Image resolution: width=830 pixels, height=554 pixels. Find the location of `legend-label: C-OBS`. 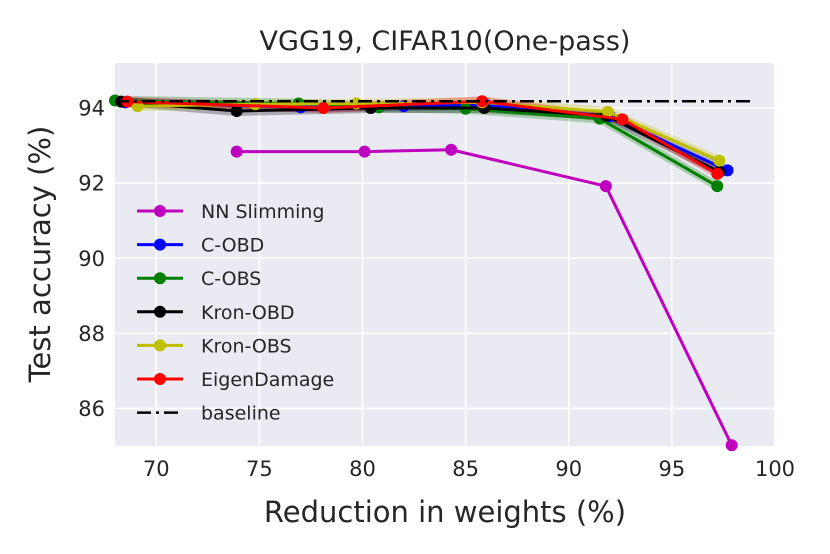

legend-label: C-OBS is located at coordinates (231, 279).